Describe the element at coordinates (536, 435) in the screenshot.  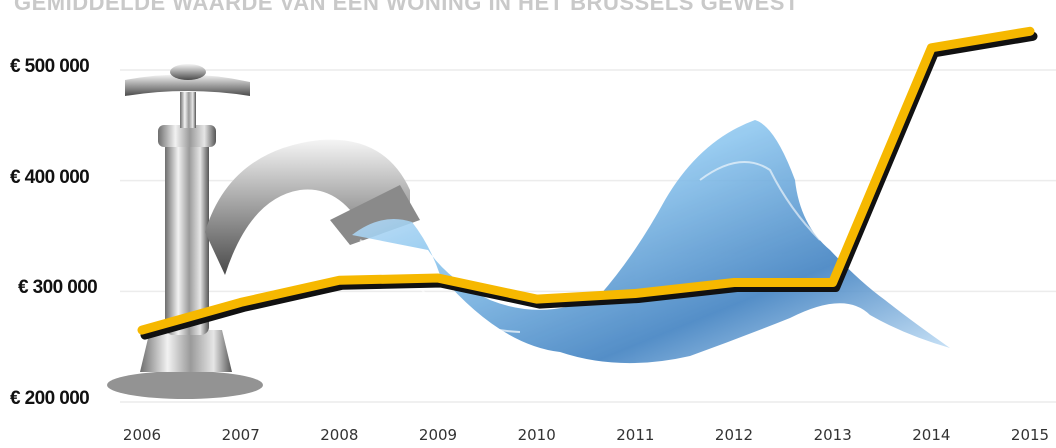
I see `x-tick-label: 2010` at that location.